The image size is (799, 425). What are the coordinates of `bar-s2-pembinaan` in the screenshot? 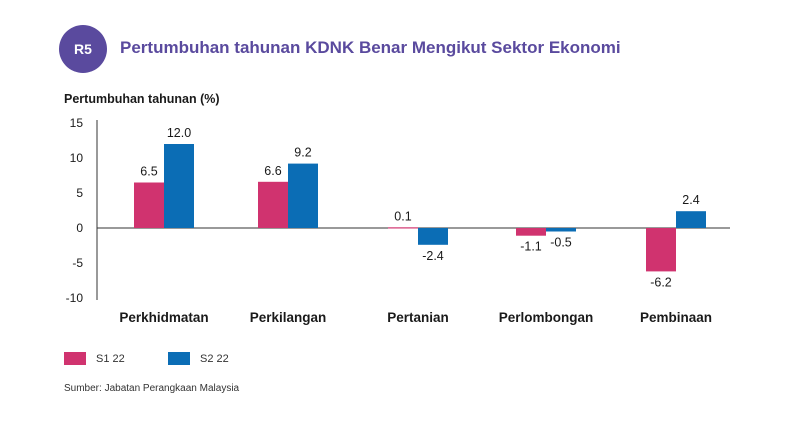 It's located at (691, 219).